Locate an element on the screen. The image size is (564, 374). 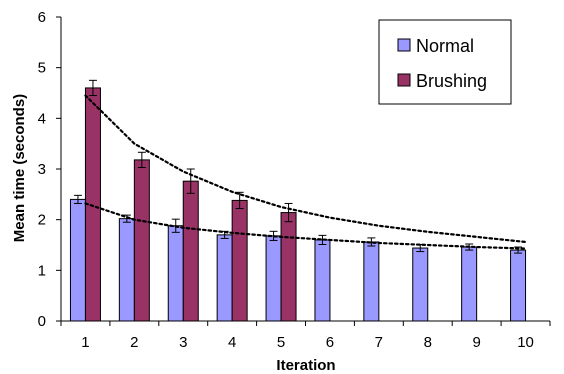
x-tick-label-6: 6 is located at coordinates (330, 342).